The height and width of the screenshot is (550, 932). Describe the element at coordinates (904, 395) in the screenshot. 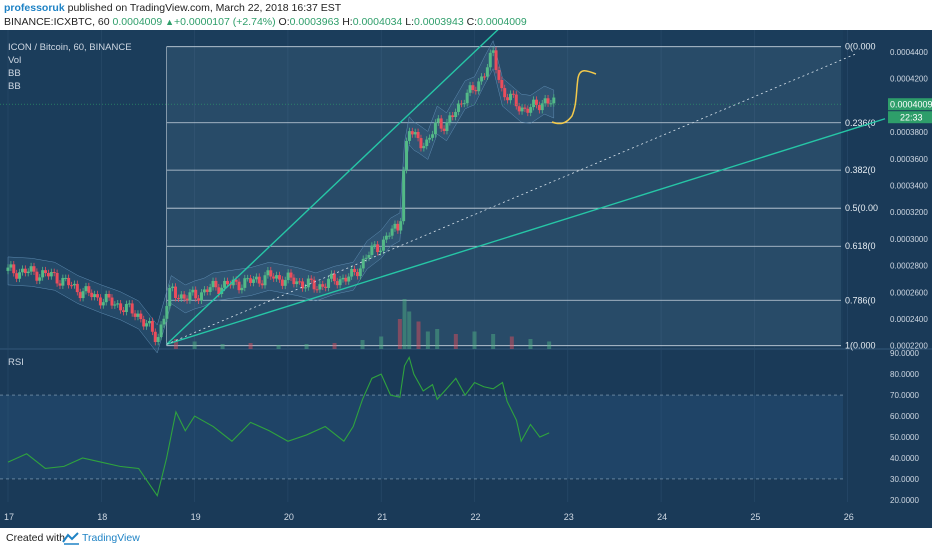

I see `rsi-tick-label: 70.0000` at that location.